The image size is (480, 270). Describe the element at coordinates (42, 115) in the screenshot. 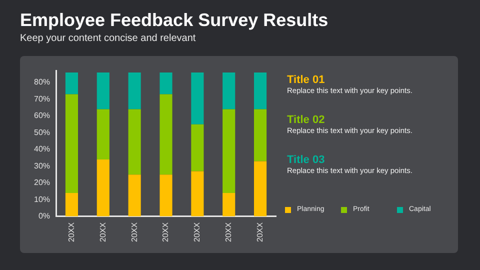

I see `y-tick-label: 60%` at that location.